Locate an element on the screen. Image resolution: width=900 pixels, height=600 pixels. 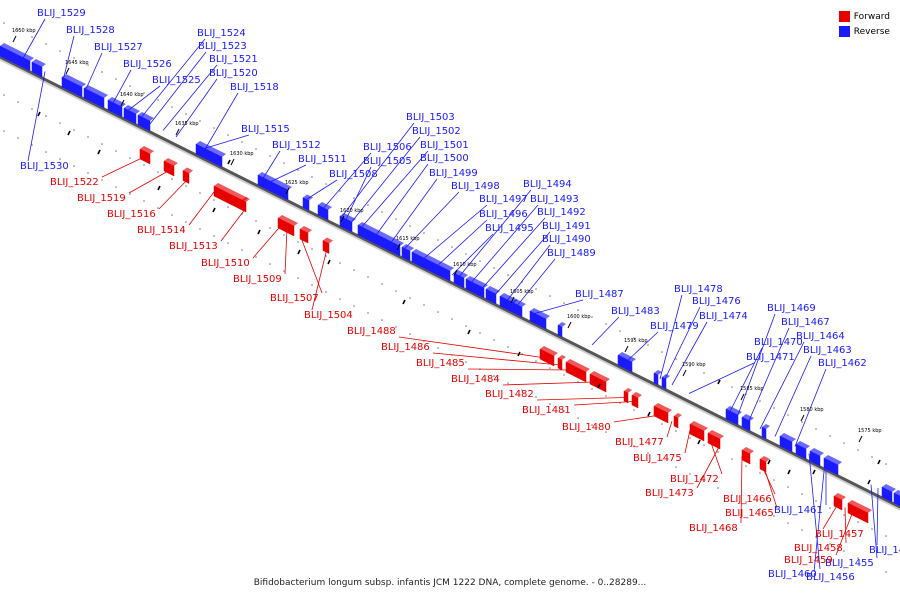
forward-gene-label: BLIJ_1473 is located at coordinates (669, 493).